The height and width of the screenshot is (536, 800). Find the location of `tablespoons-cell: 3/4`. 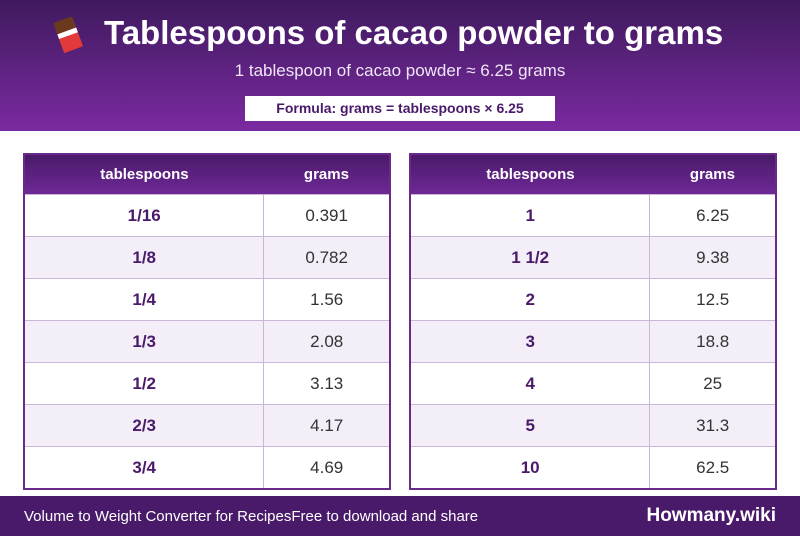

tablespoons-cell: 3/4 is located at coordinates (144, 468).